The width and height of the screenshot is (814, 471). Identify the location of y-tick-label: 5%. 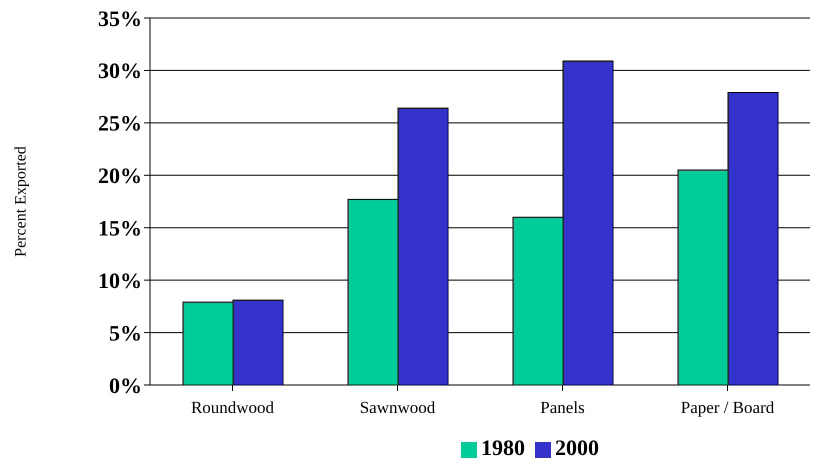
(125, 333).